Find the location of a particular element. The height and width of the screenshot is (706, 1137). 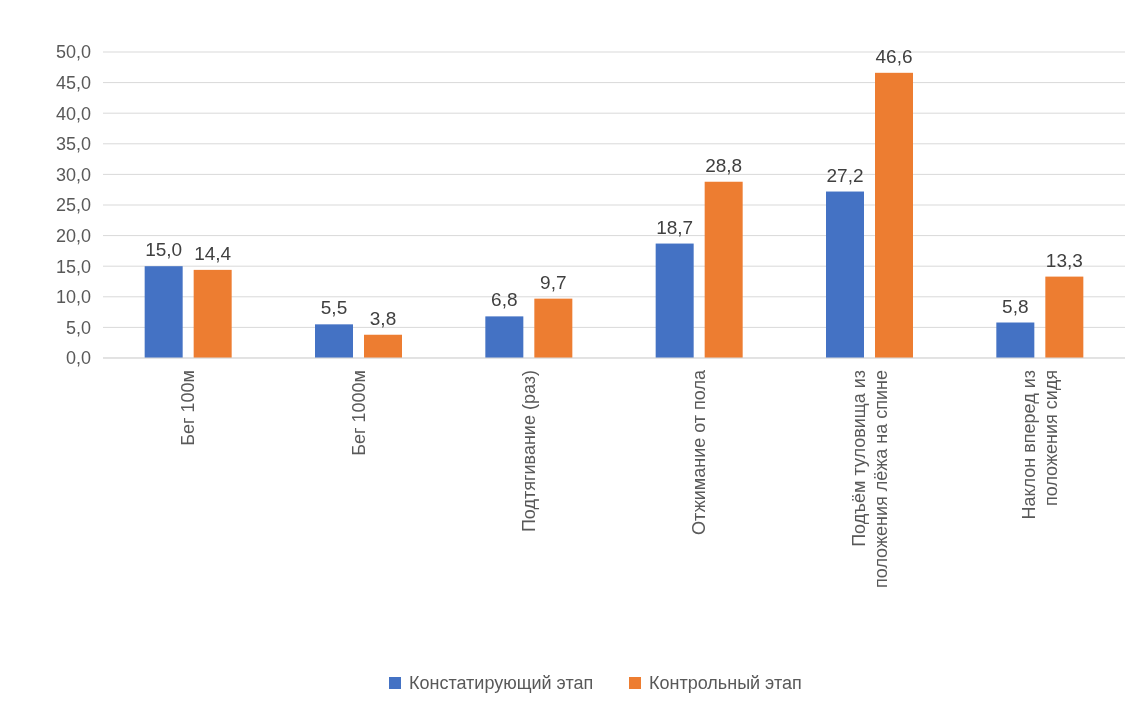

y-tick-label: 15,0 is located at coordinates (73, 266).